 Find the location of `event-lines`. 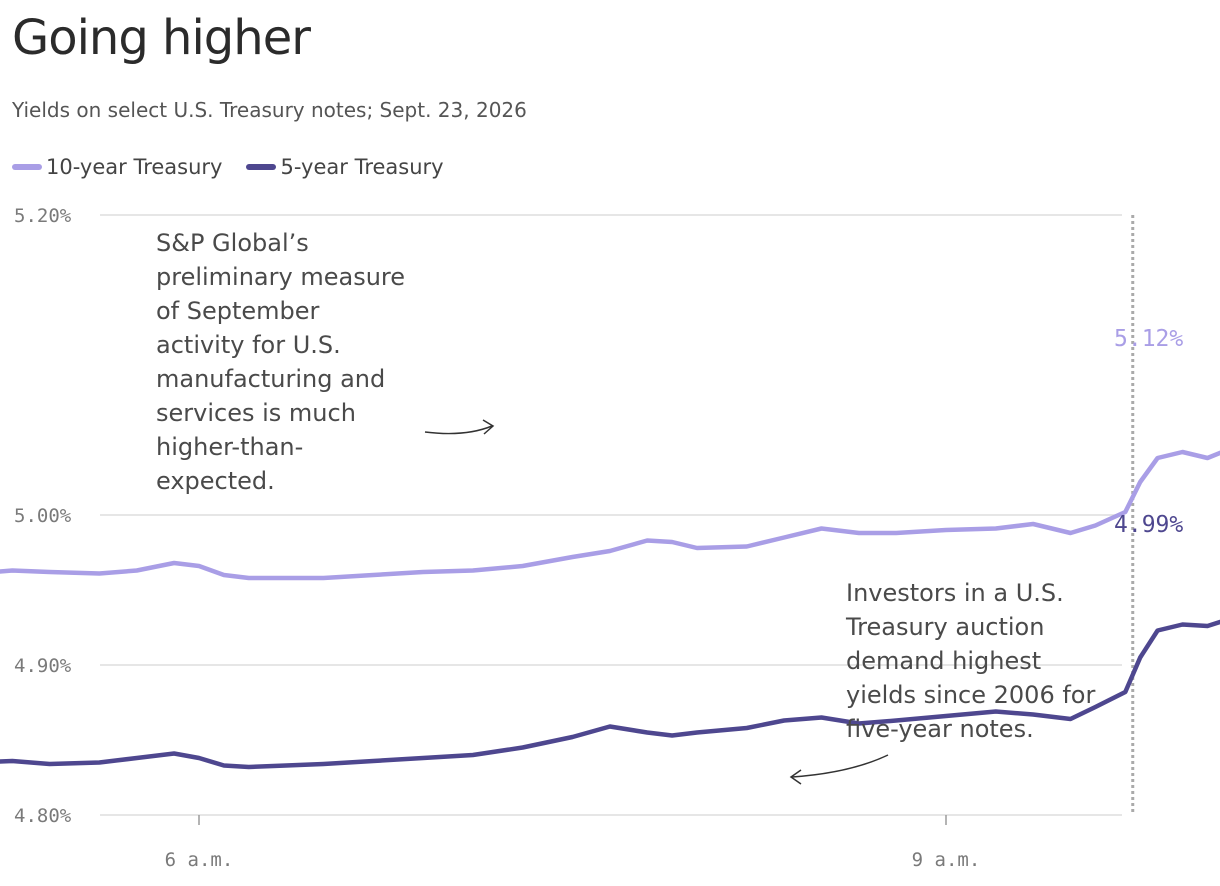

event-lines is located at coordinates (1133, 515).